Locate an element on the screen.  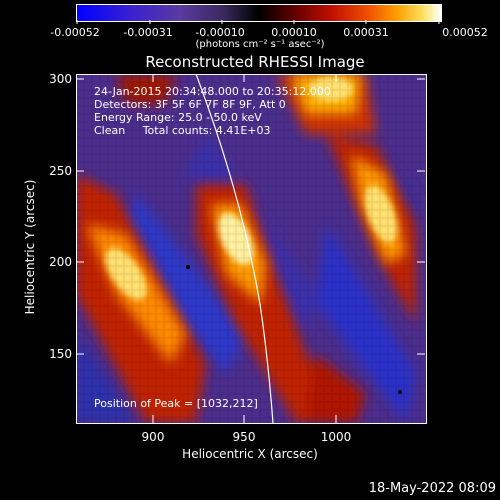
x-tick-950: 950 is located at coordinates (244, 437).